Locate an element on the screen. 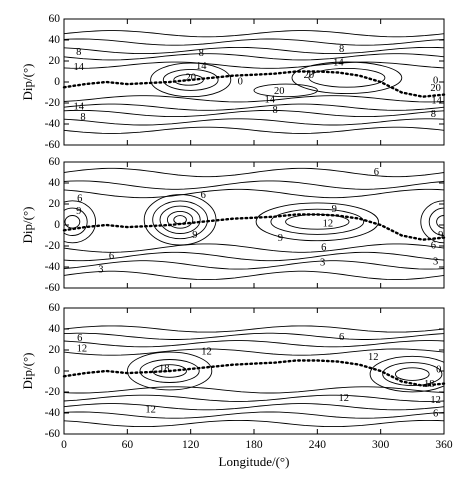 The image size is (467, 482). panel-2-contour-label: 12 is located at coordinates (328, 223).